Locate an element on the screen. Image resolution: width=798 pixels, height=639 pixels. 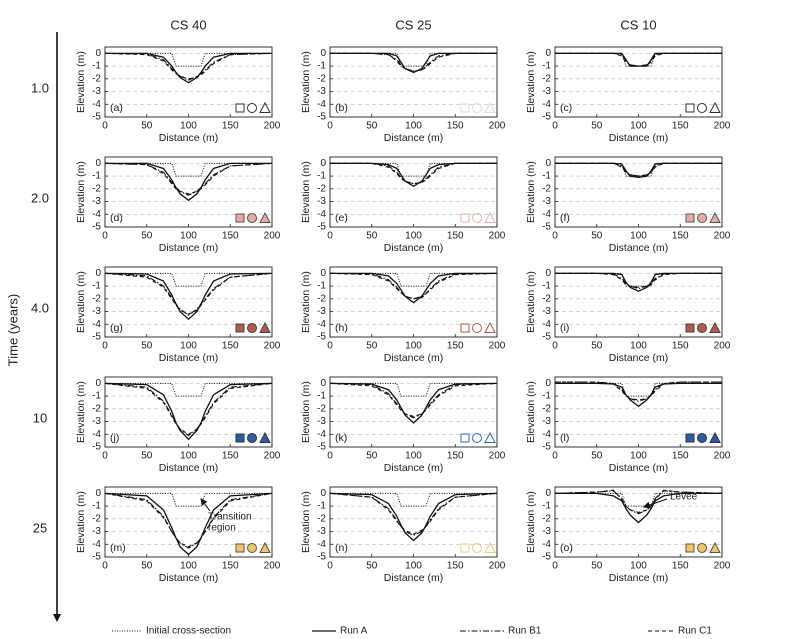
row-label: 4.0 is located at coordinates (40, 307).